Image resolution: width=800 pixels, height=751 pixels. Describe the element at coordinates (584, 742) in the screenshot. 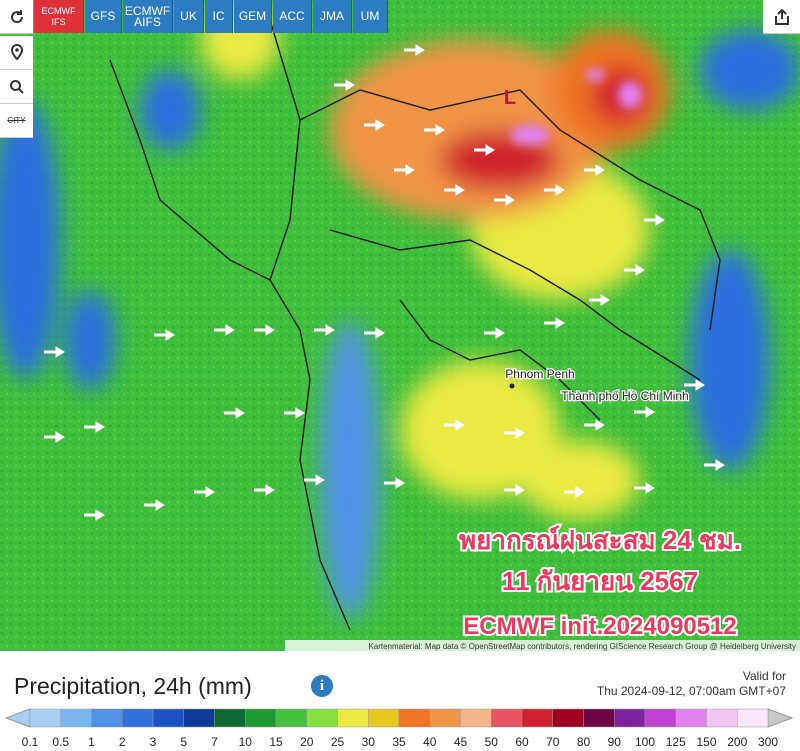

I see `scale-label: 80` at that location.